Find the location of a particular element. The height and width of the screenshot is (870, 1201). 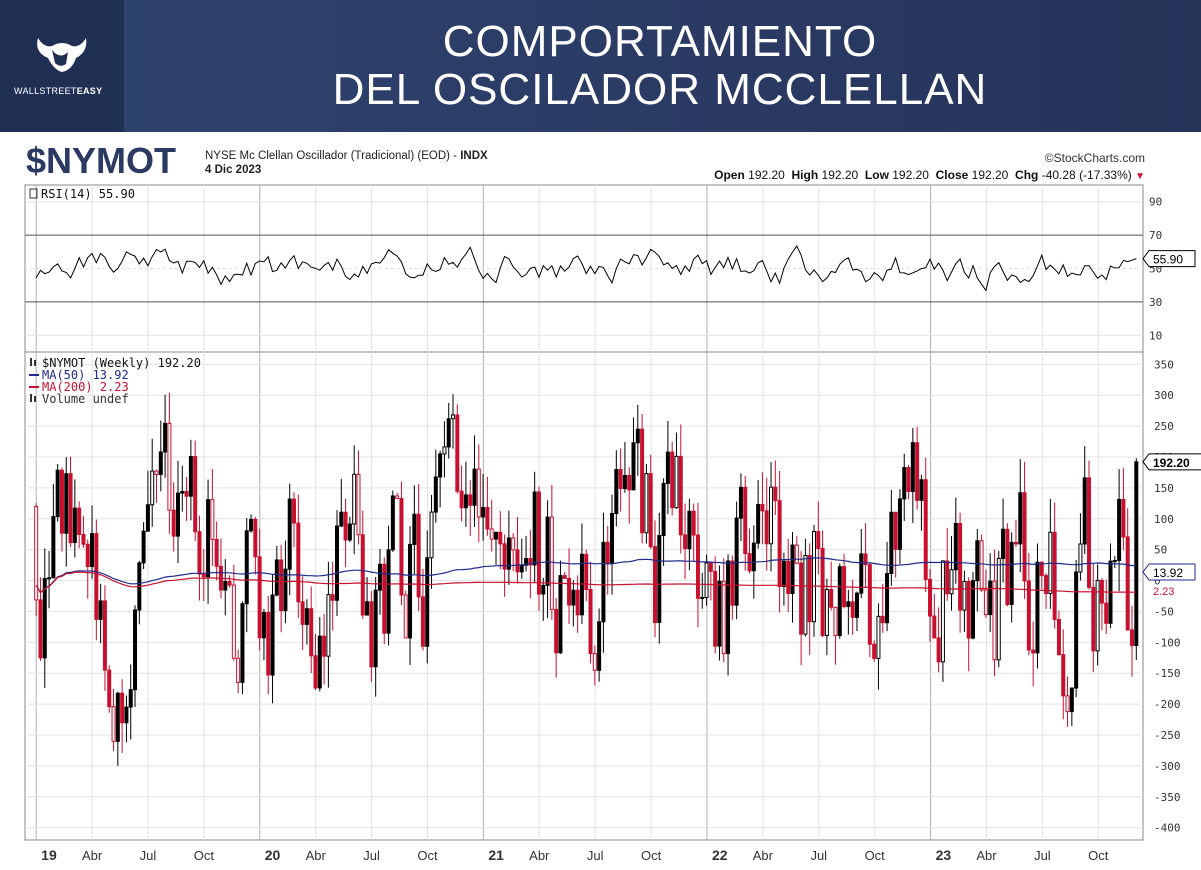

stockcharts-credit: ©StockCharts.com is located at coordinates (1094, 158).